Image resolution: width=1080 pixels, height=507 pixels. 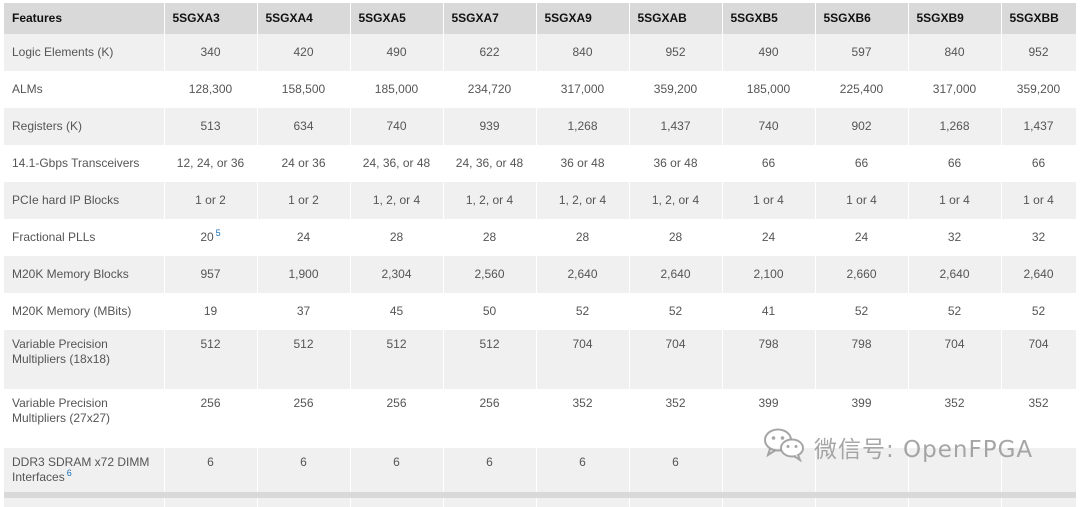 I want to click on column-header: 5SGXA5, so click(x=397, y=18).